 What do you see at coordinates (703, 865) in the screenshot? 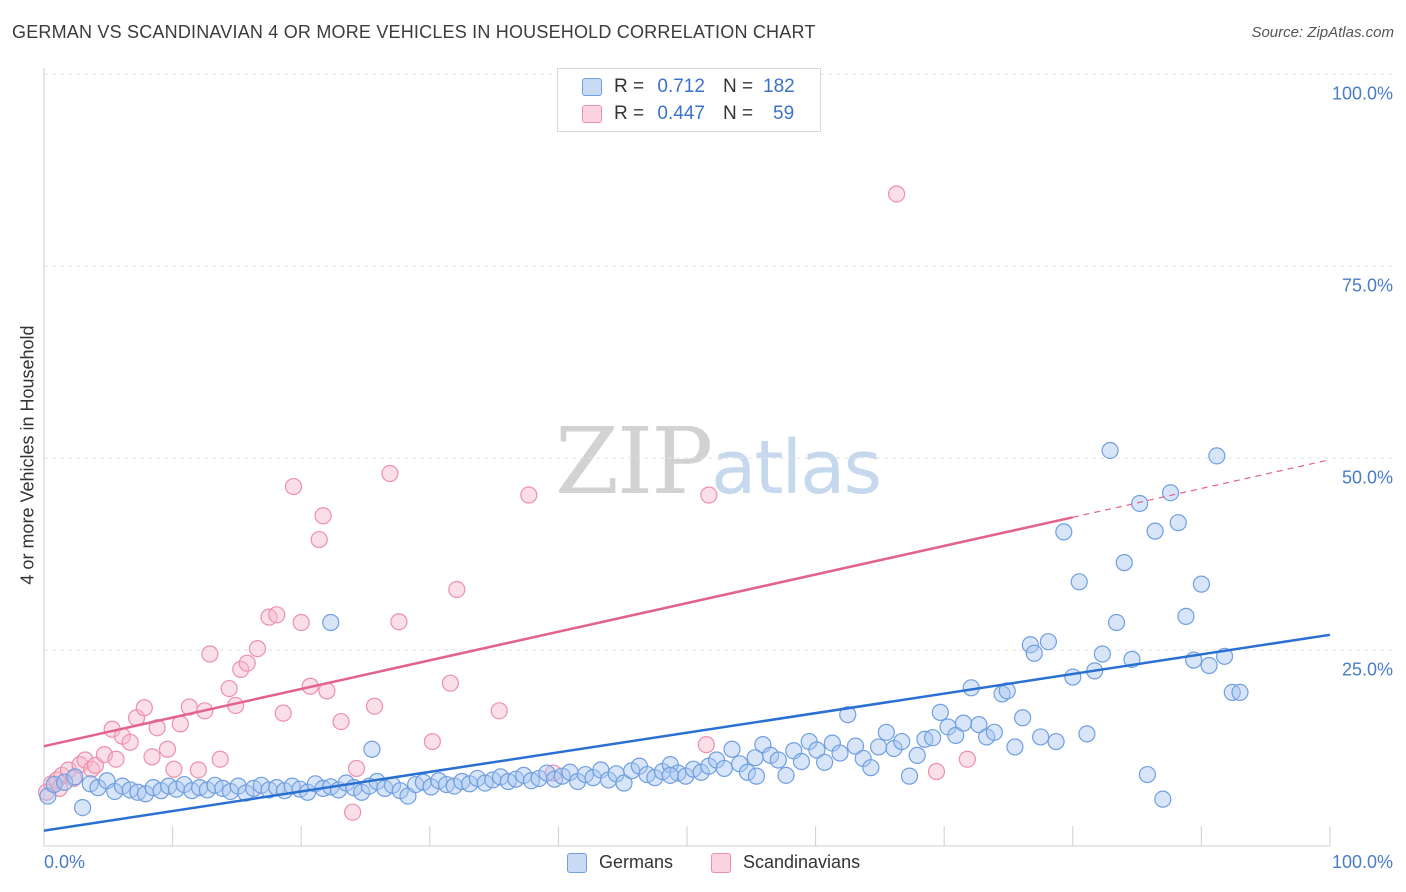
I see `bottom-legend: Germans Scandinavians` at bounding box center [703, 865].